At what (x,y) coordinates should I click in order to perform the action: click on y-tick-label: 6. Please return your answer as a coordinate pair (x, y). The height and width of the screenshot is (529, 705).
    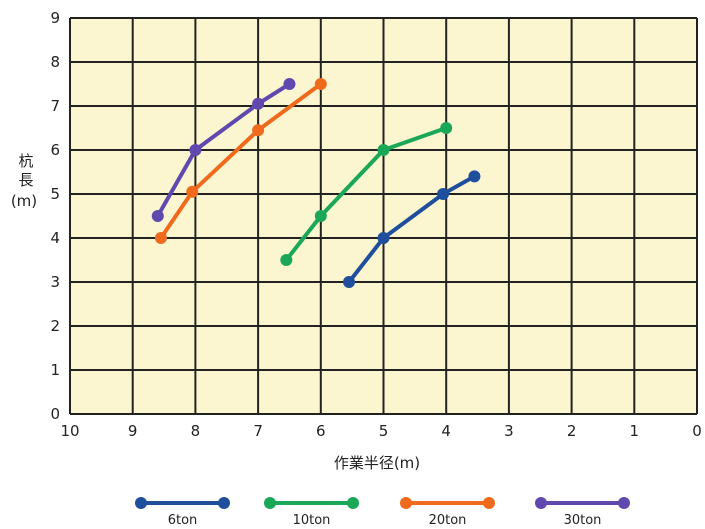
    Looking at the image, I should click on (55, 150).